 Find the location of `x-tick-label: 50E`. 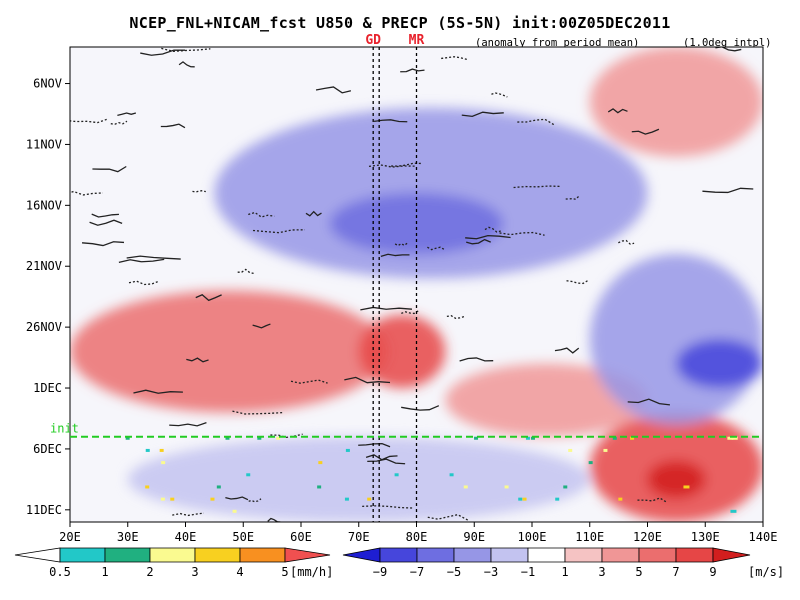

x-tick-label: 50E is located at coordinates (243, 537).